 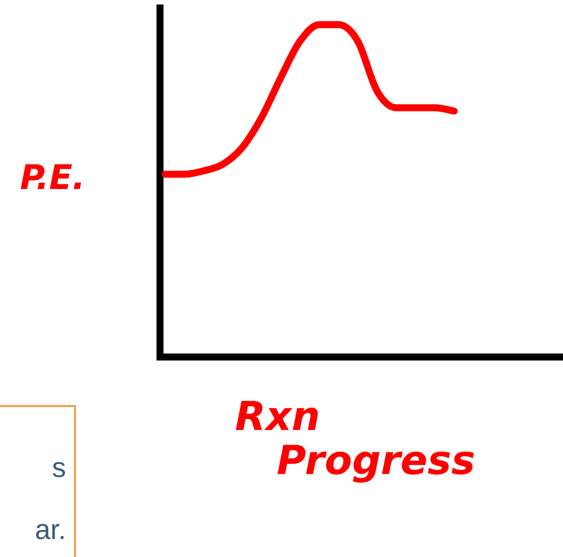 I want to click on text: s ar., so click(x=38, y=481).